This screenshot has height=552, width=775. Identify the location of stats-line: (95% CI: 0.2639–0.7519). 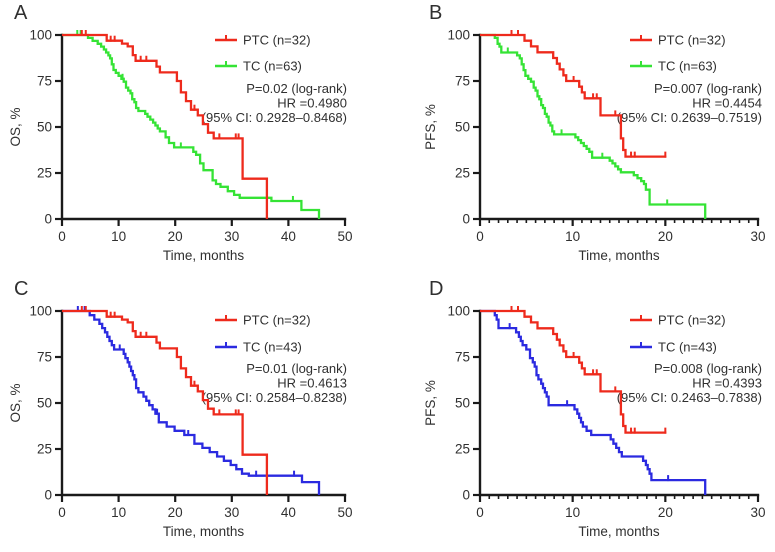
(689, 117).